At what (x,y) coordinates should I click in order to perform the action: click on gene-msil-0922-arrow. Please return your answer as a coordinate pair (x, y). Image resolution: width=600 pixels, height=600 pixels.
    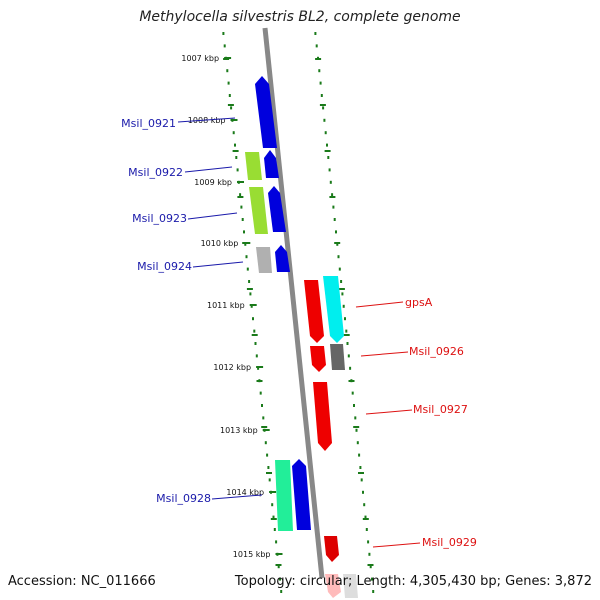
    Looking at the image, I should click on (271, 164).